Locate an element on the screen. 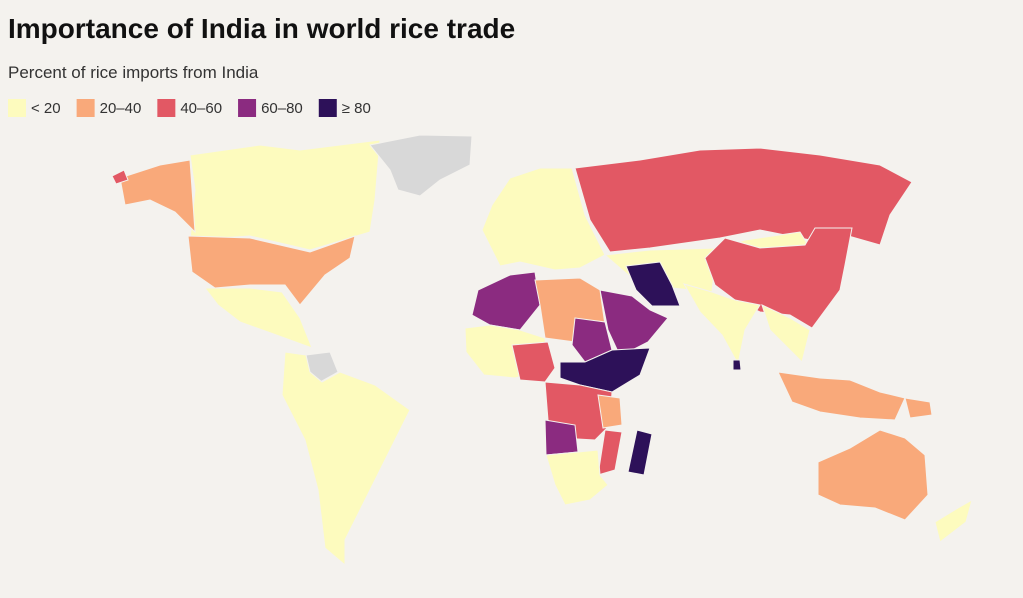  southern-africa is located at coordinates (577, 477).